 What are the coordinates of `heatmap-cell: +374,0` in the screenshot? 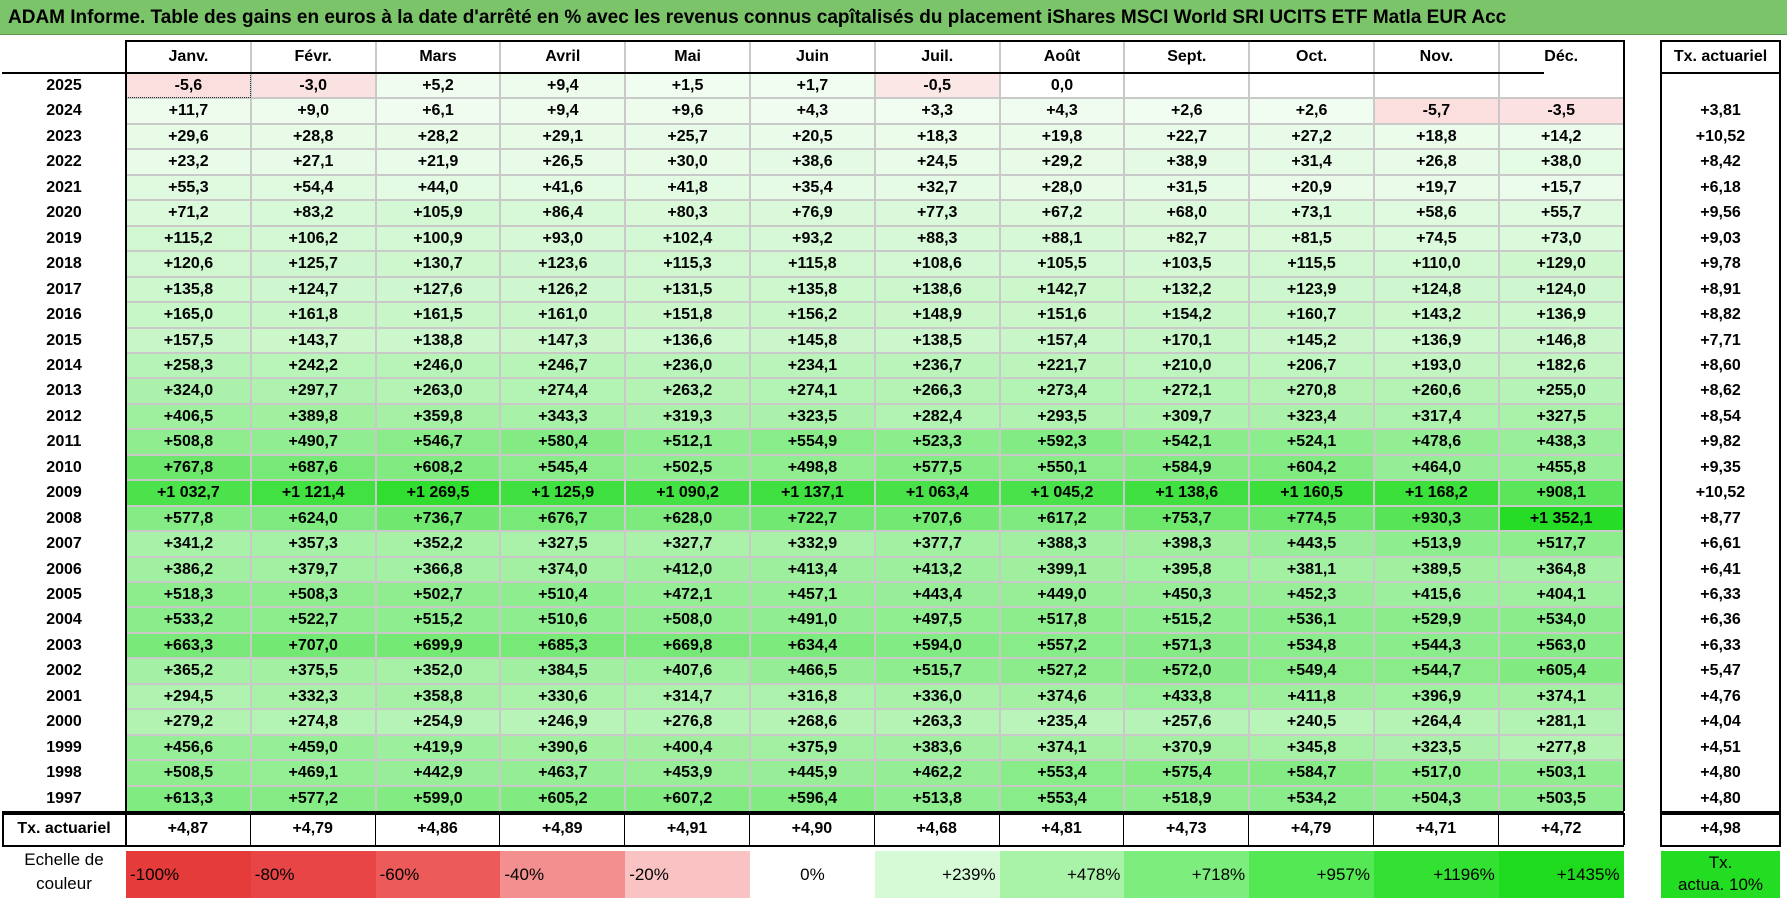 It's located at (563, 569).